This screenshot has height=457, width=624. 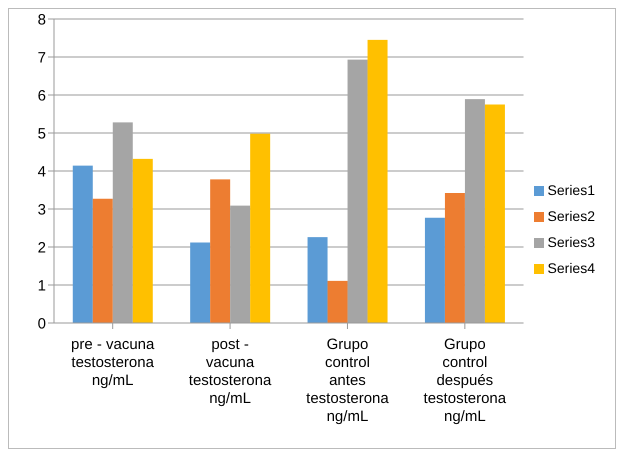 I want to click on x-tick-label: Grupo control después testosterona ng/mL, so click(x=465, y=380).